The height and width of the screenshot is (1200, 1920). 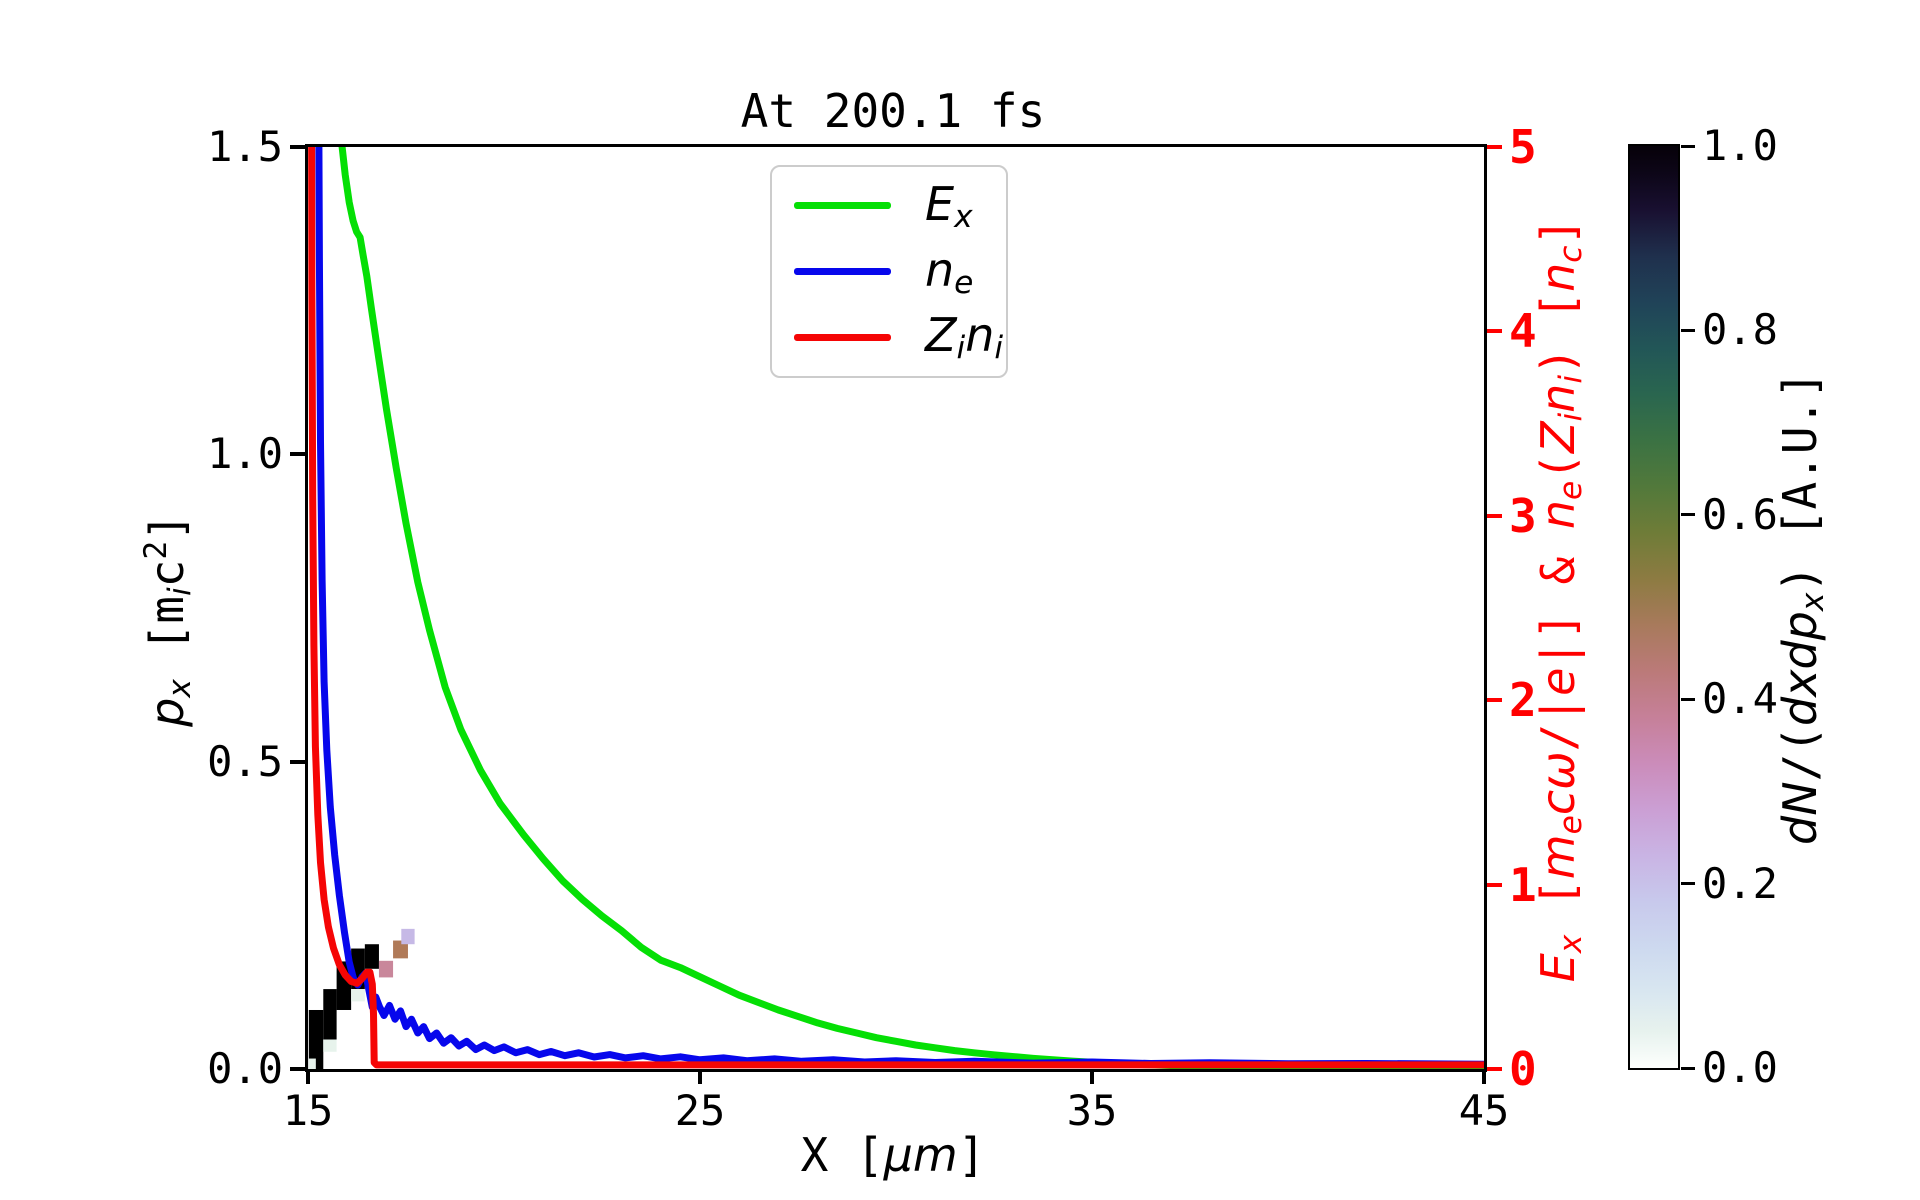 I want to click on colorbar-tick-label: 1.0, so click(x=1740, y=145).